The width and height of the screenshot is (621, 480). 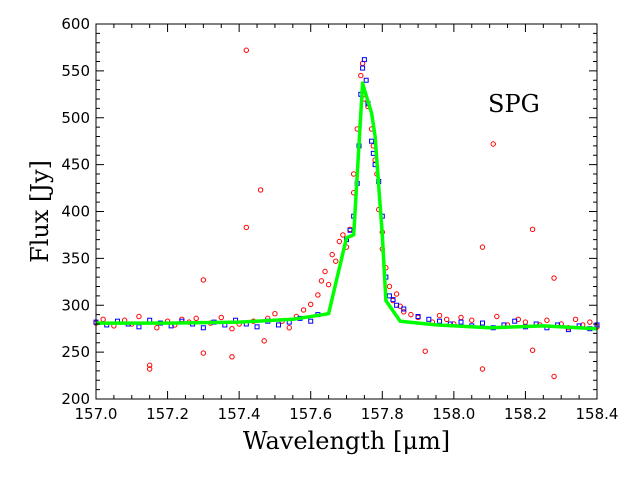 What do you see at coordinates (239, 414) in the screenshot?
I see `x-tick-label: 157.4` at bounding box center [239, 414].